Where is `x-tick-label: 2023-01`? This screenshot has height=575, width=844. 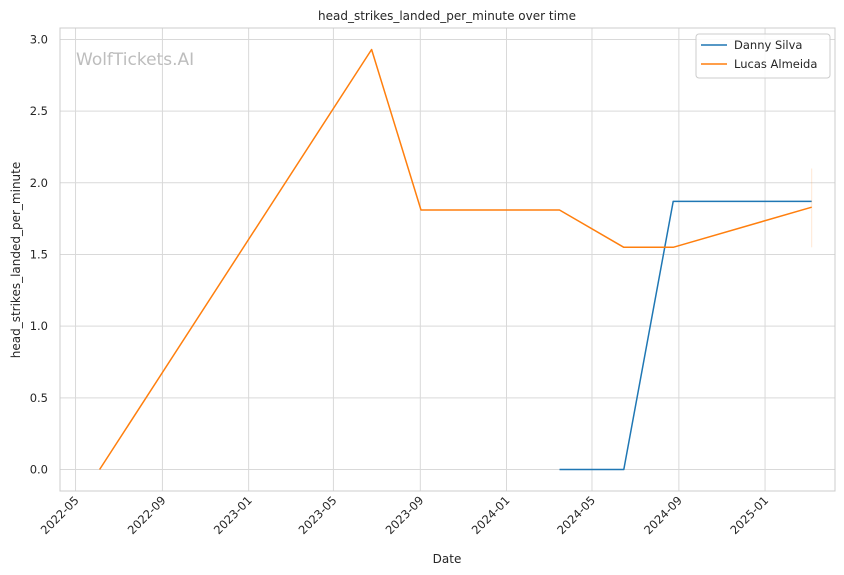 x-tick-label: 2023-01 is located at coordinates (233, 515).